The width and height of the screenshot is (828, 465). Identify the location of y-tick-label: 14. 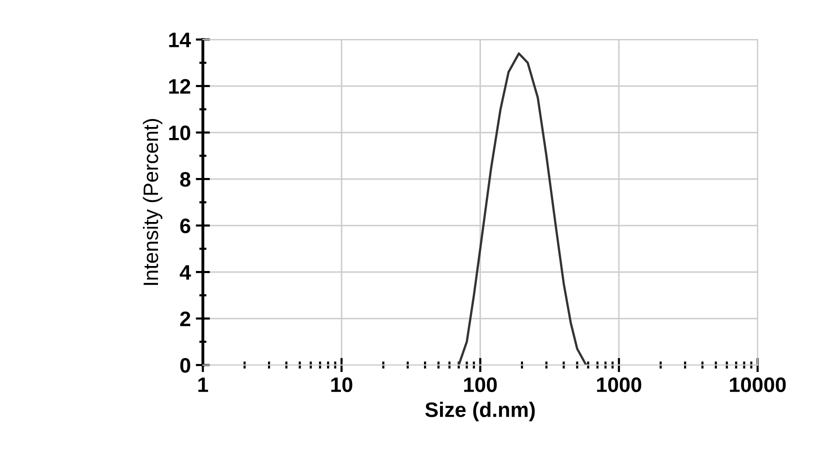
(180, 40).